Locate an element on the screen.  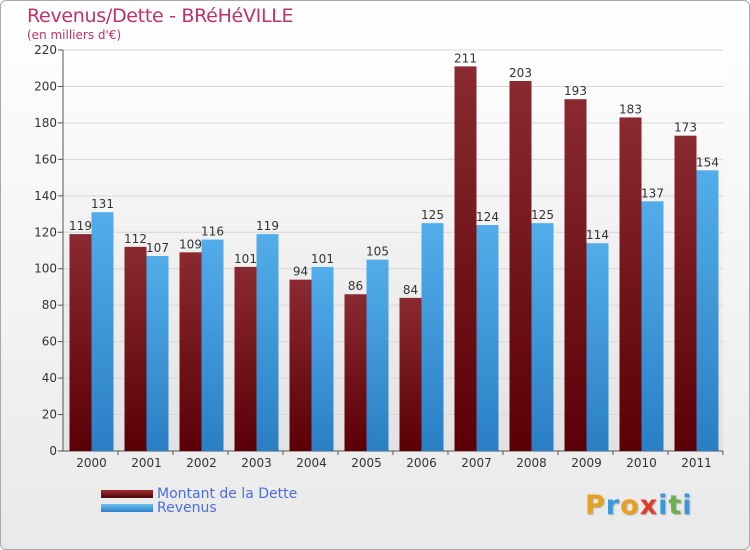
y-tick-label: 180 is located at coordinates (45, 123).